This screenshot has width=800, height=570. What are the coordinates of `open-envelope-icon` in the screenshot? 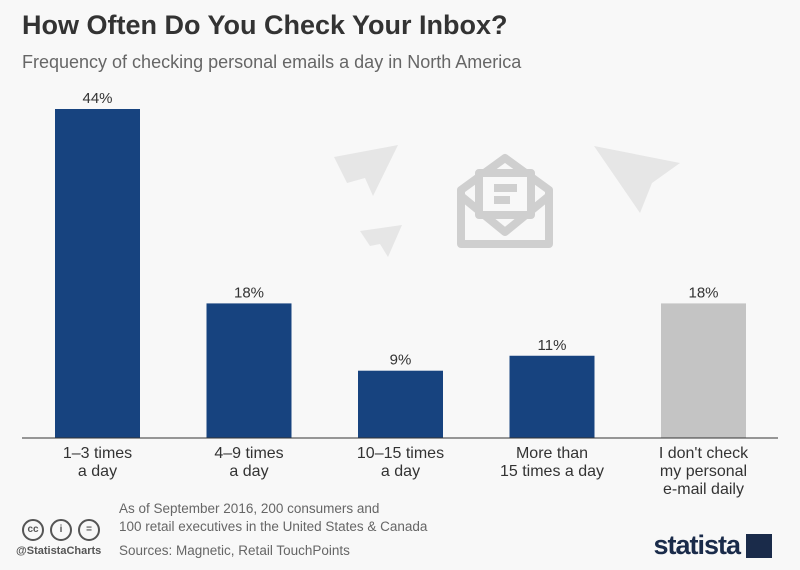 It's located at (505, 201).